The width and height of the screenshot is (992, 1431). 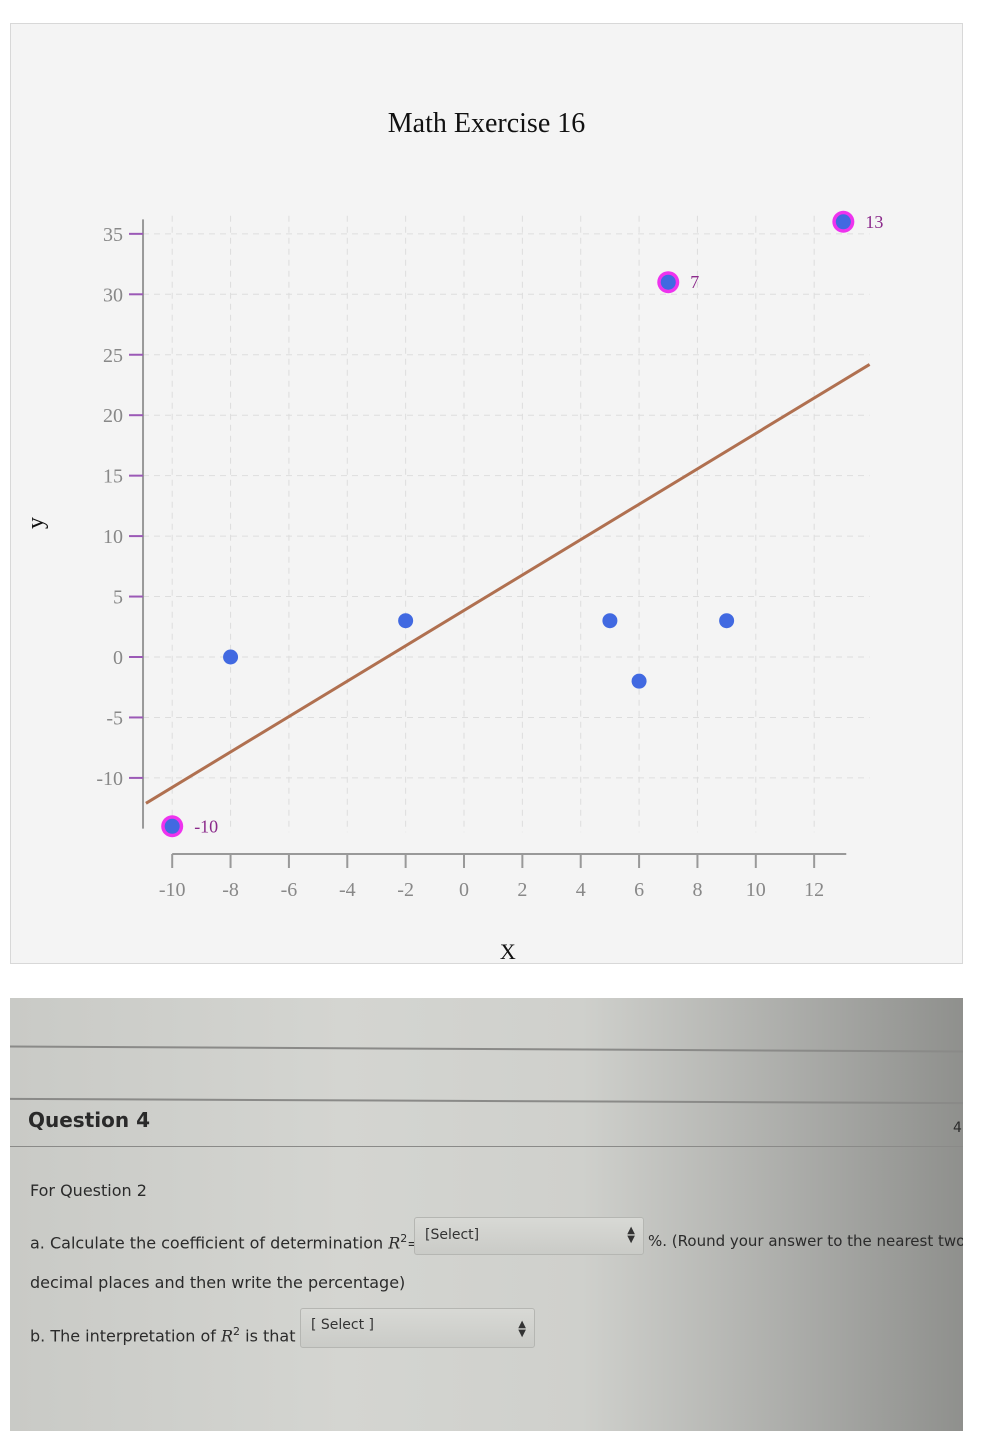 What do you see at coordinates (113, 235) in the screenshot?
I see `y-tick-label: 35` at bounding box center [113, 235].